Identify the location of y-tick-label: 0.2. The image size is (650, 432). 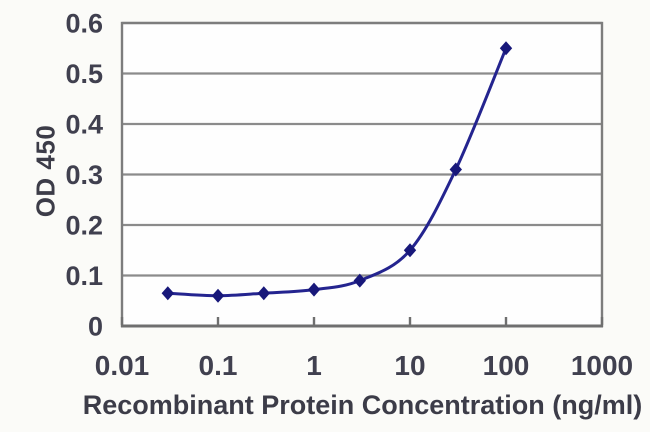
(84, 226).